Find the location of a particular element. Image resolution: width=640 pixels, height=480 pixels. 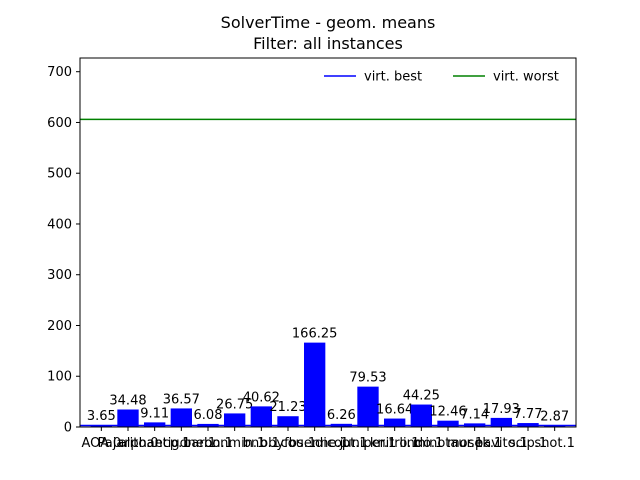

x-tick-label: juniper.1 is located at coordinates (368, 443).